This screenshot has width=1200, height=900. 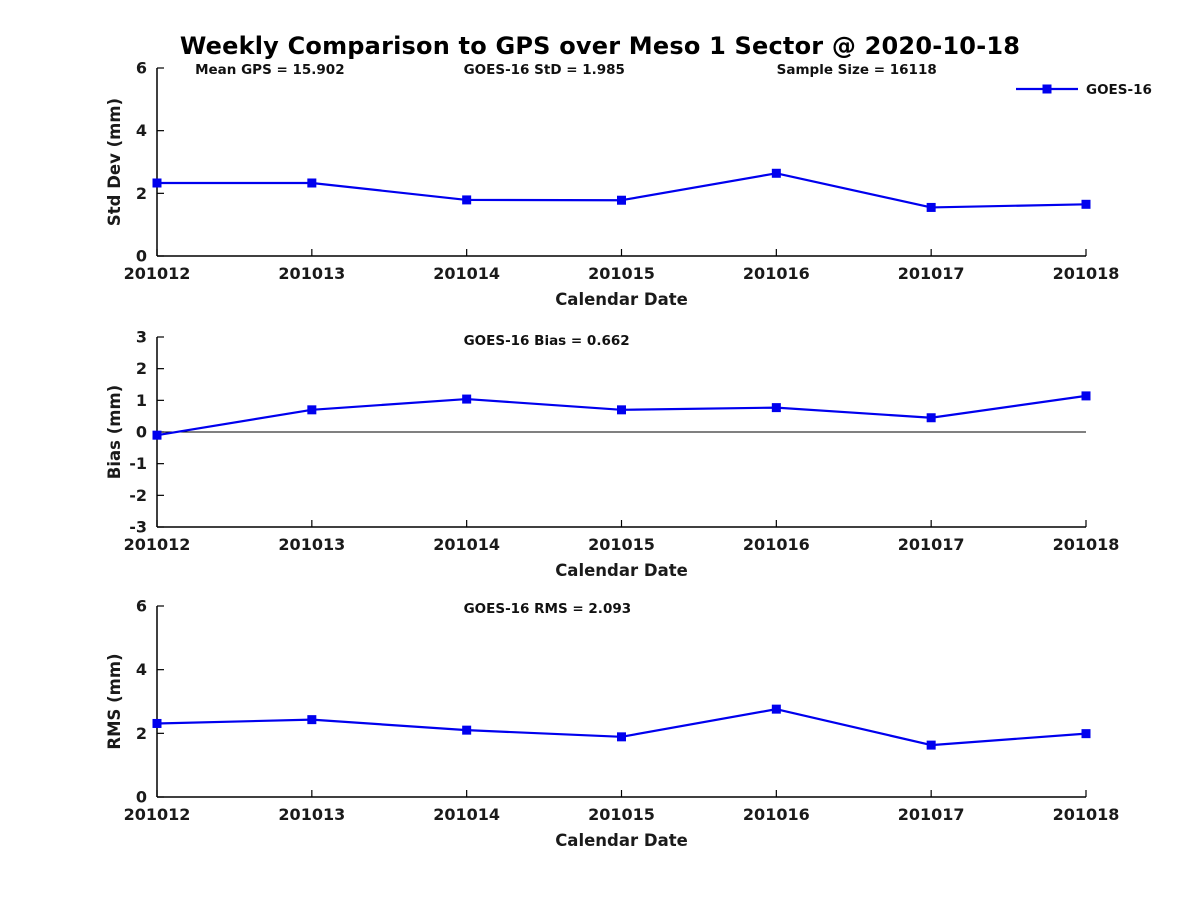 What do you see at coordinates (1047, 89) in the screenshot?
I see `legend-marker` at bounding box center [1047, 89].